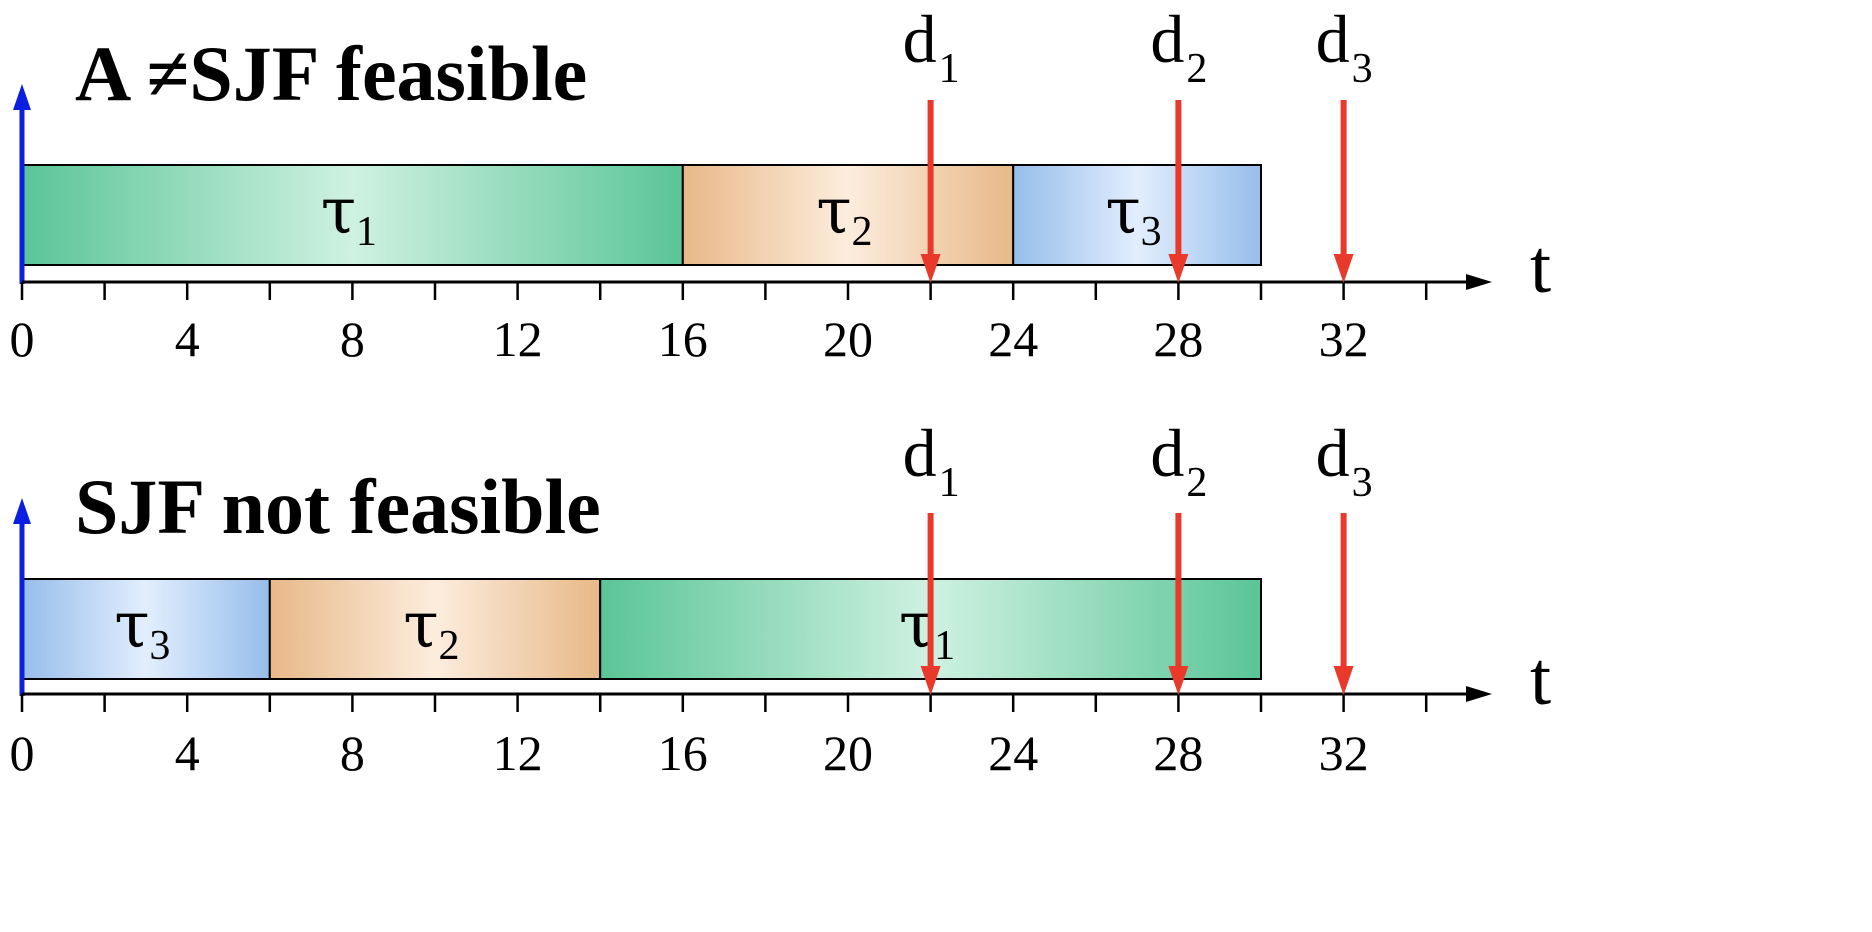  I want to click on task-label-tau1: τ, so click(338, 212).